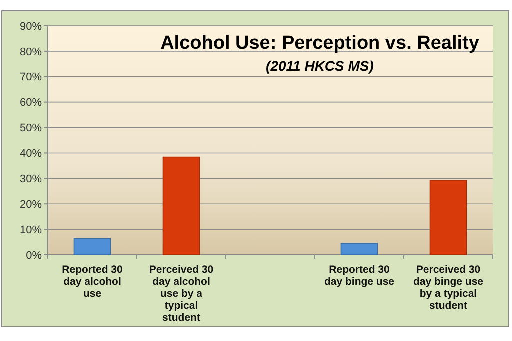  Describe the element at coordinates (31, 26) in the screenshot. I see `y-tick-label: 90%` at that location.